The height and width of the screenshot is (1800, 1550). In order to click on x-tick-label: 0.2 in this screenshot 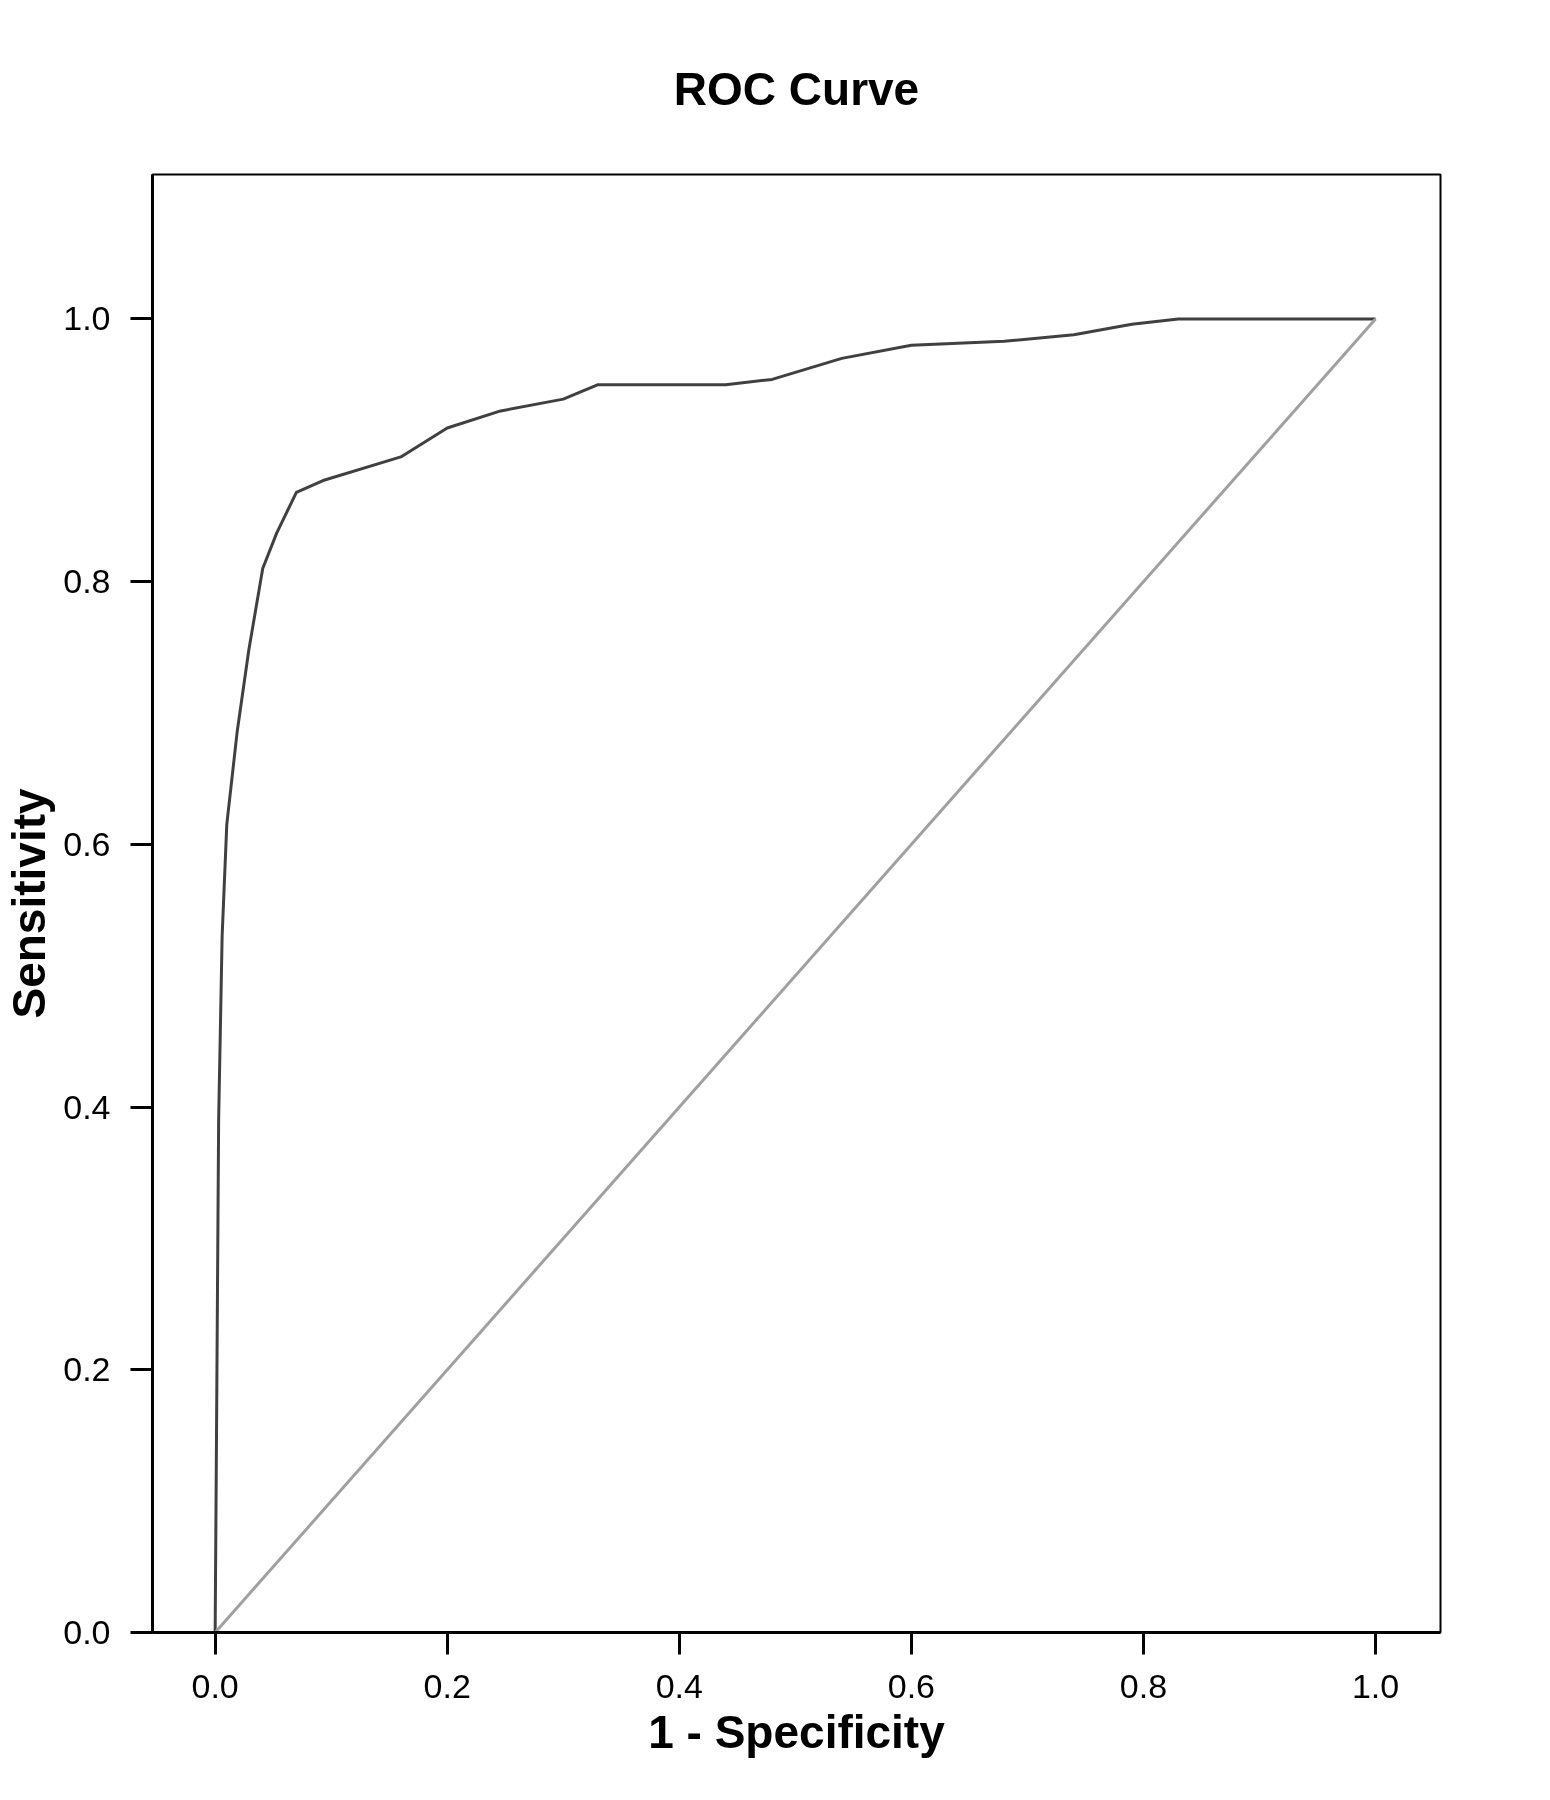, I will do `click(447, 1685)`.